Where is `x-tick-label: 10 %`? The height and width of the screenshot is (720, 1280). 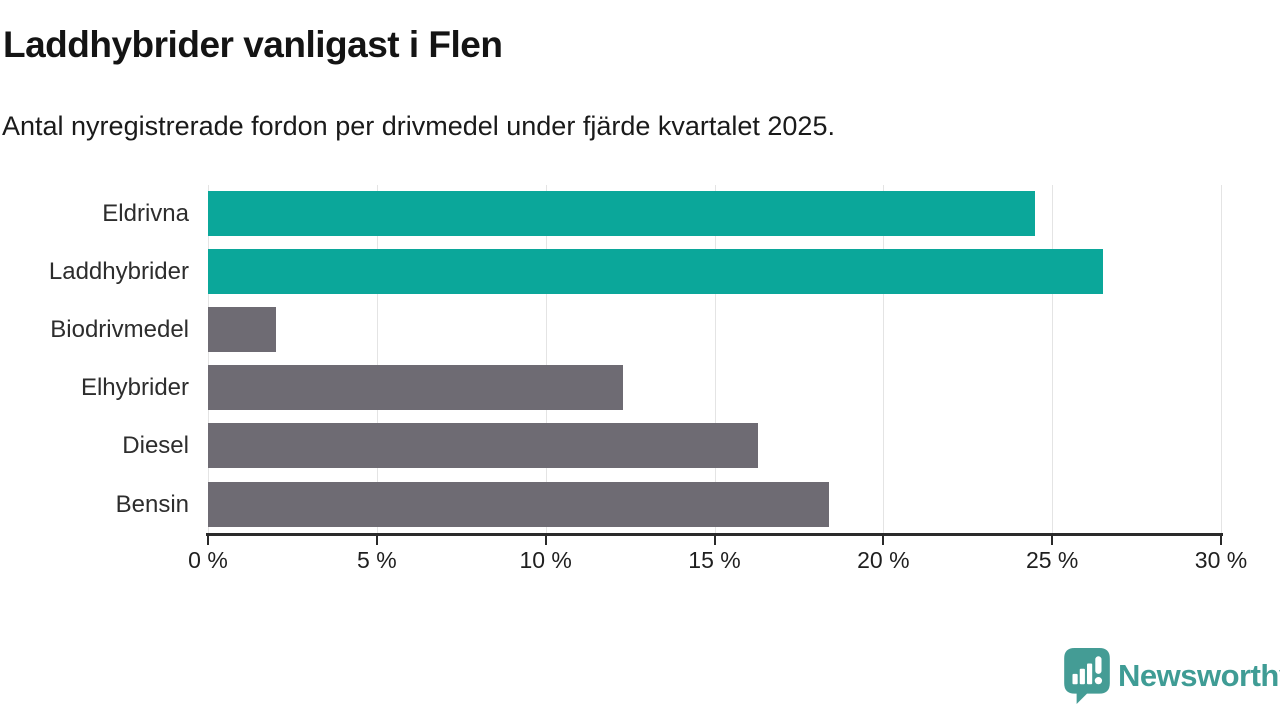 x-tick-label: 10 % is located at coordinates (545, 560).